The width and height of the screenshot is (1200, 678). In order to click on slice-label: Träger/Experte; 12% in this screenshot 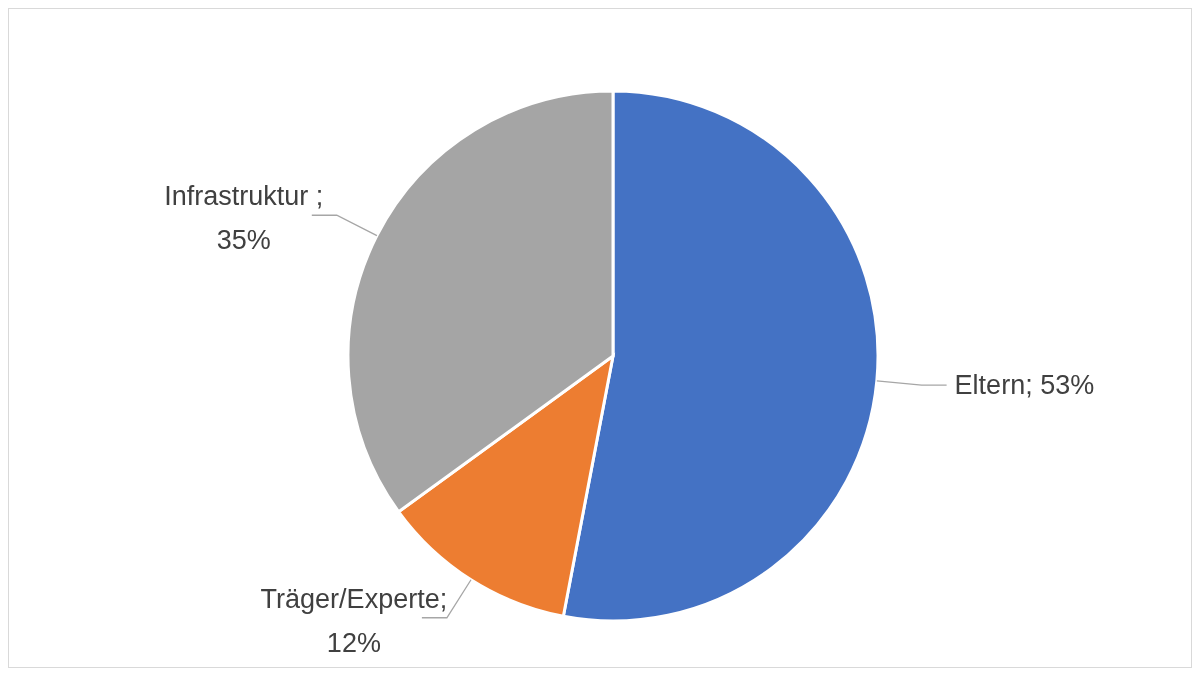, I will do `click(354, 620)`.